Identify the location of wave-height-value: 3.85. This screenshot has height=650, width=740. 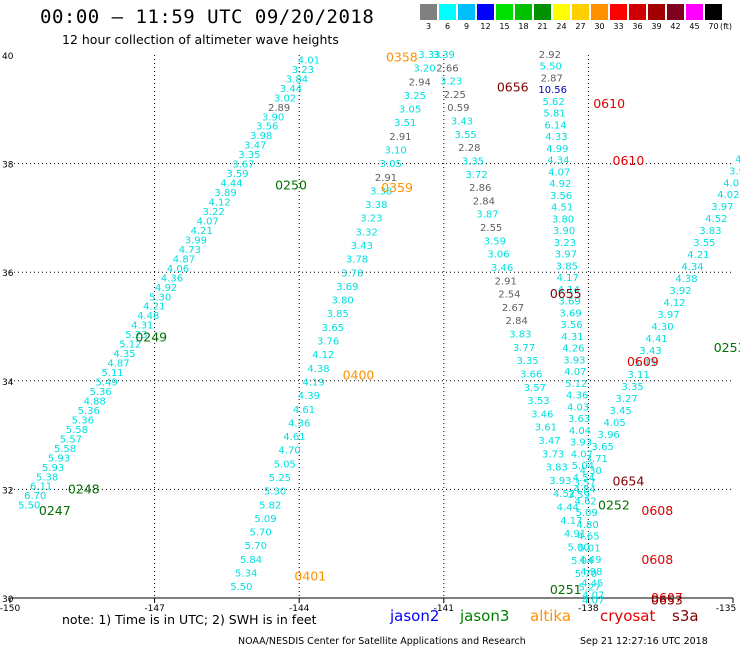
(338, 314).